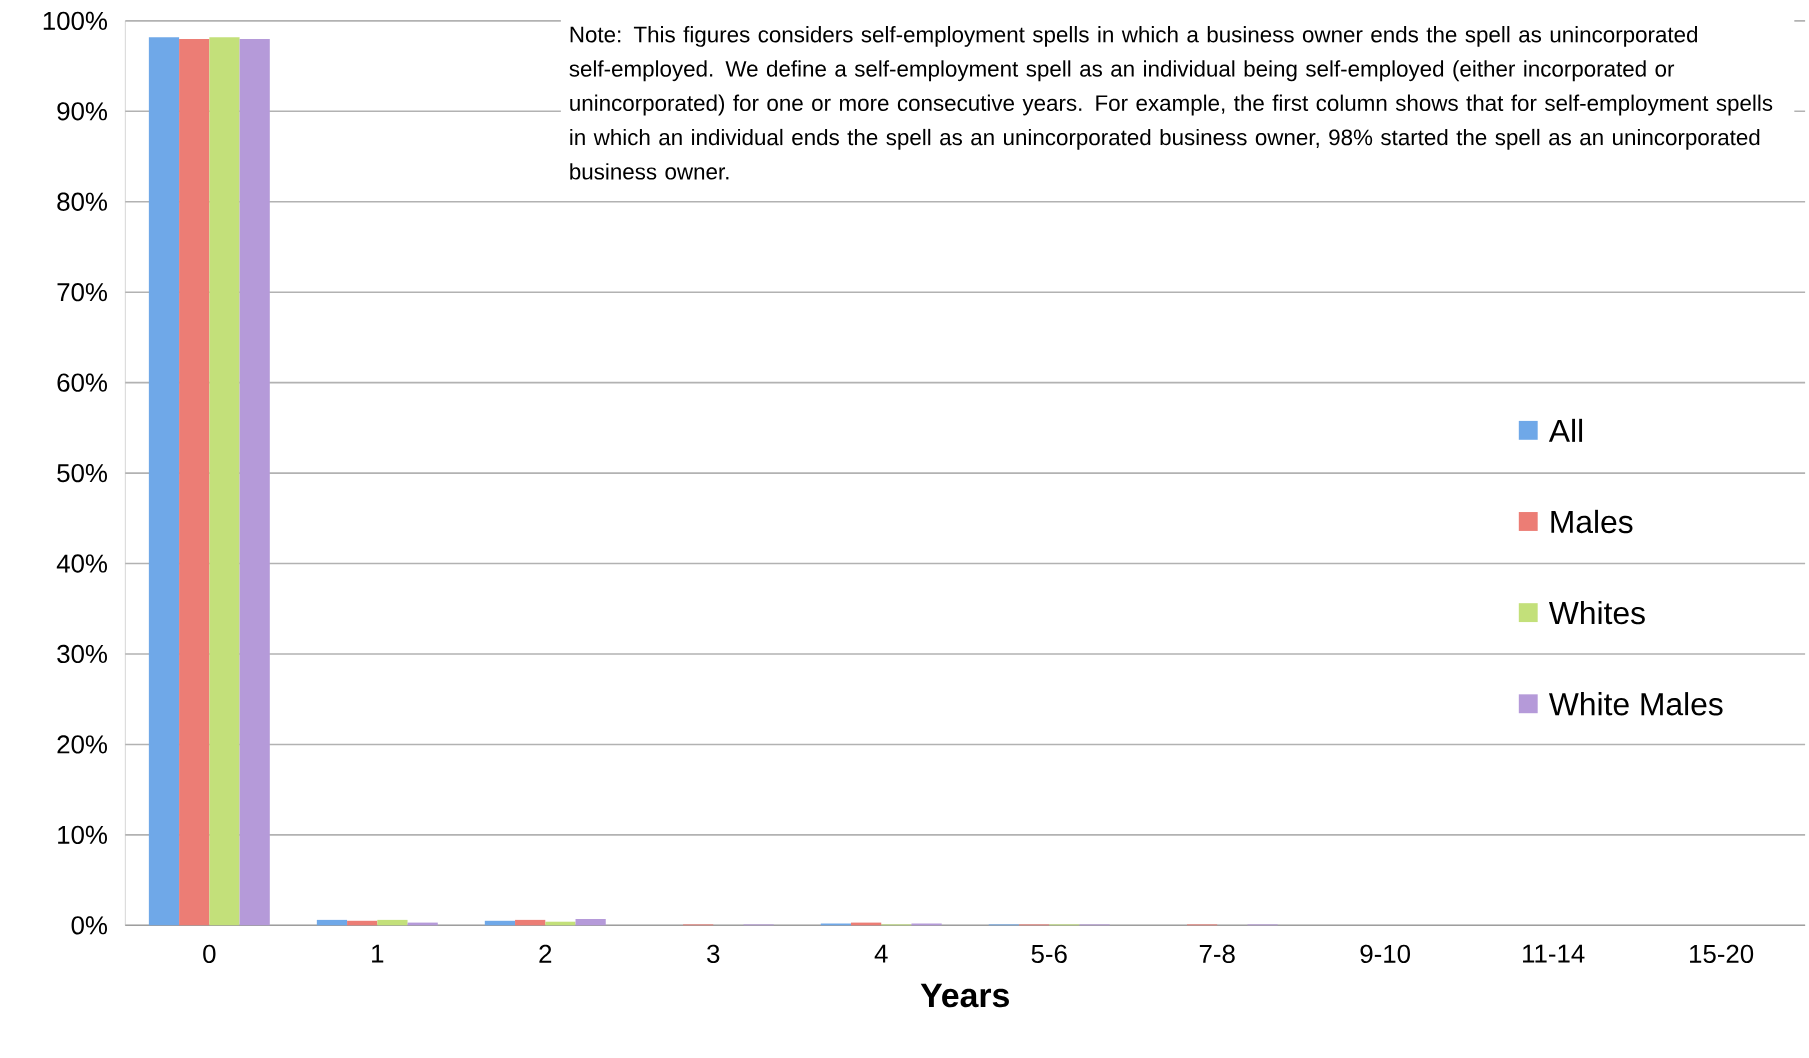  What do you see at coordinates (82, 383) in the screenshot?
I see `y-tick-label: 60%` at bounding box center [82, 383].